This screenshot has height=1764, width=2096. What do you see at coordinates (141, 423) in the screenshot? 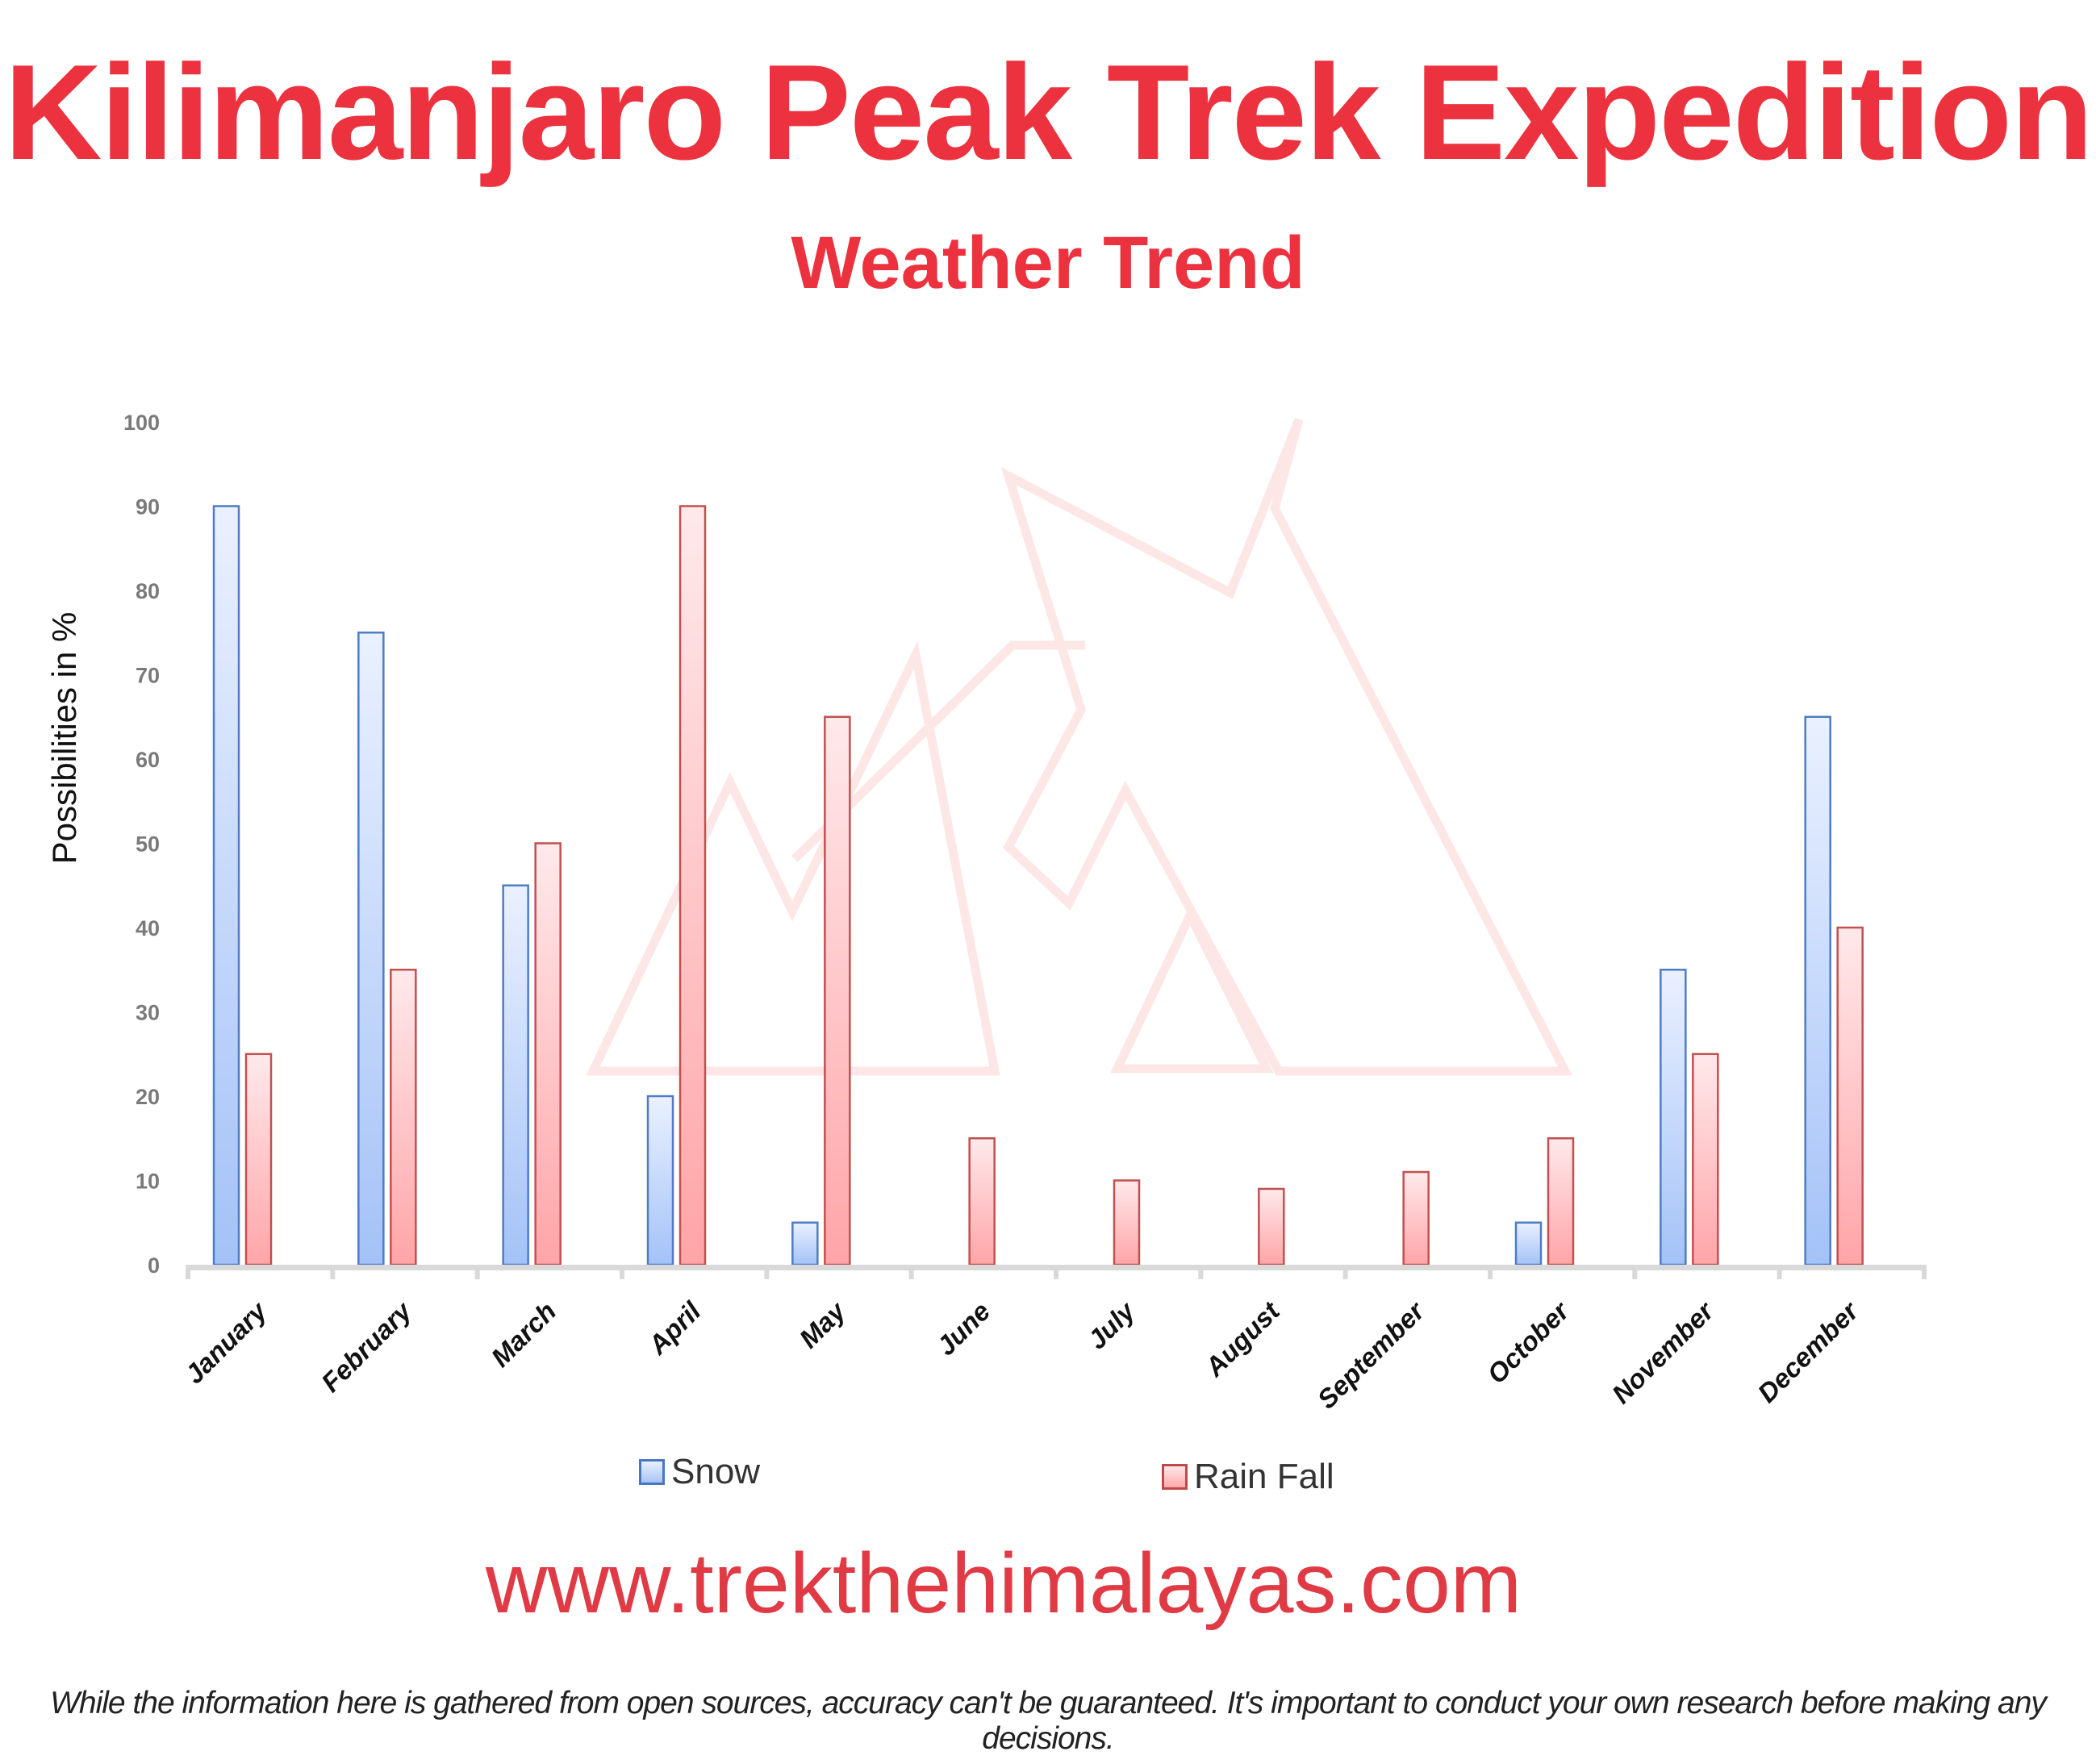
I see `y-tick-label: 100` at bounding box center [141, 423].